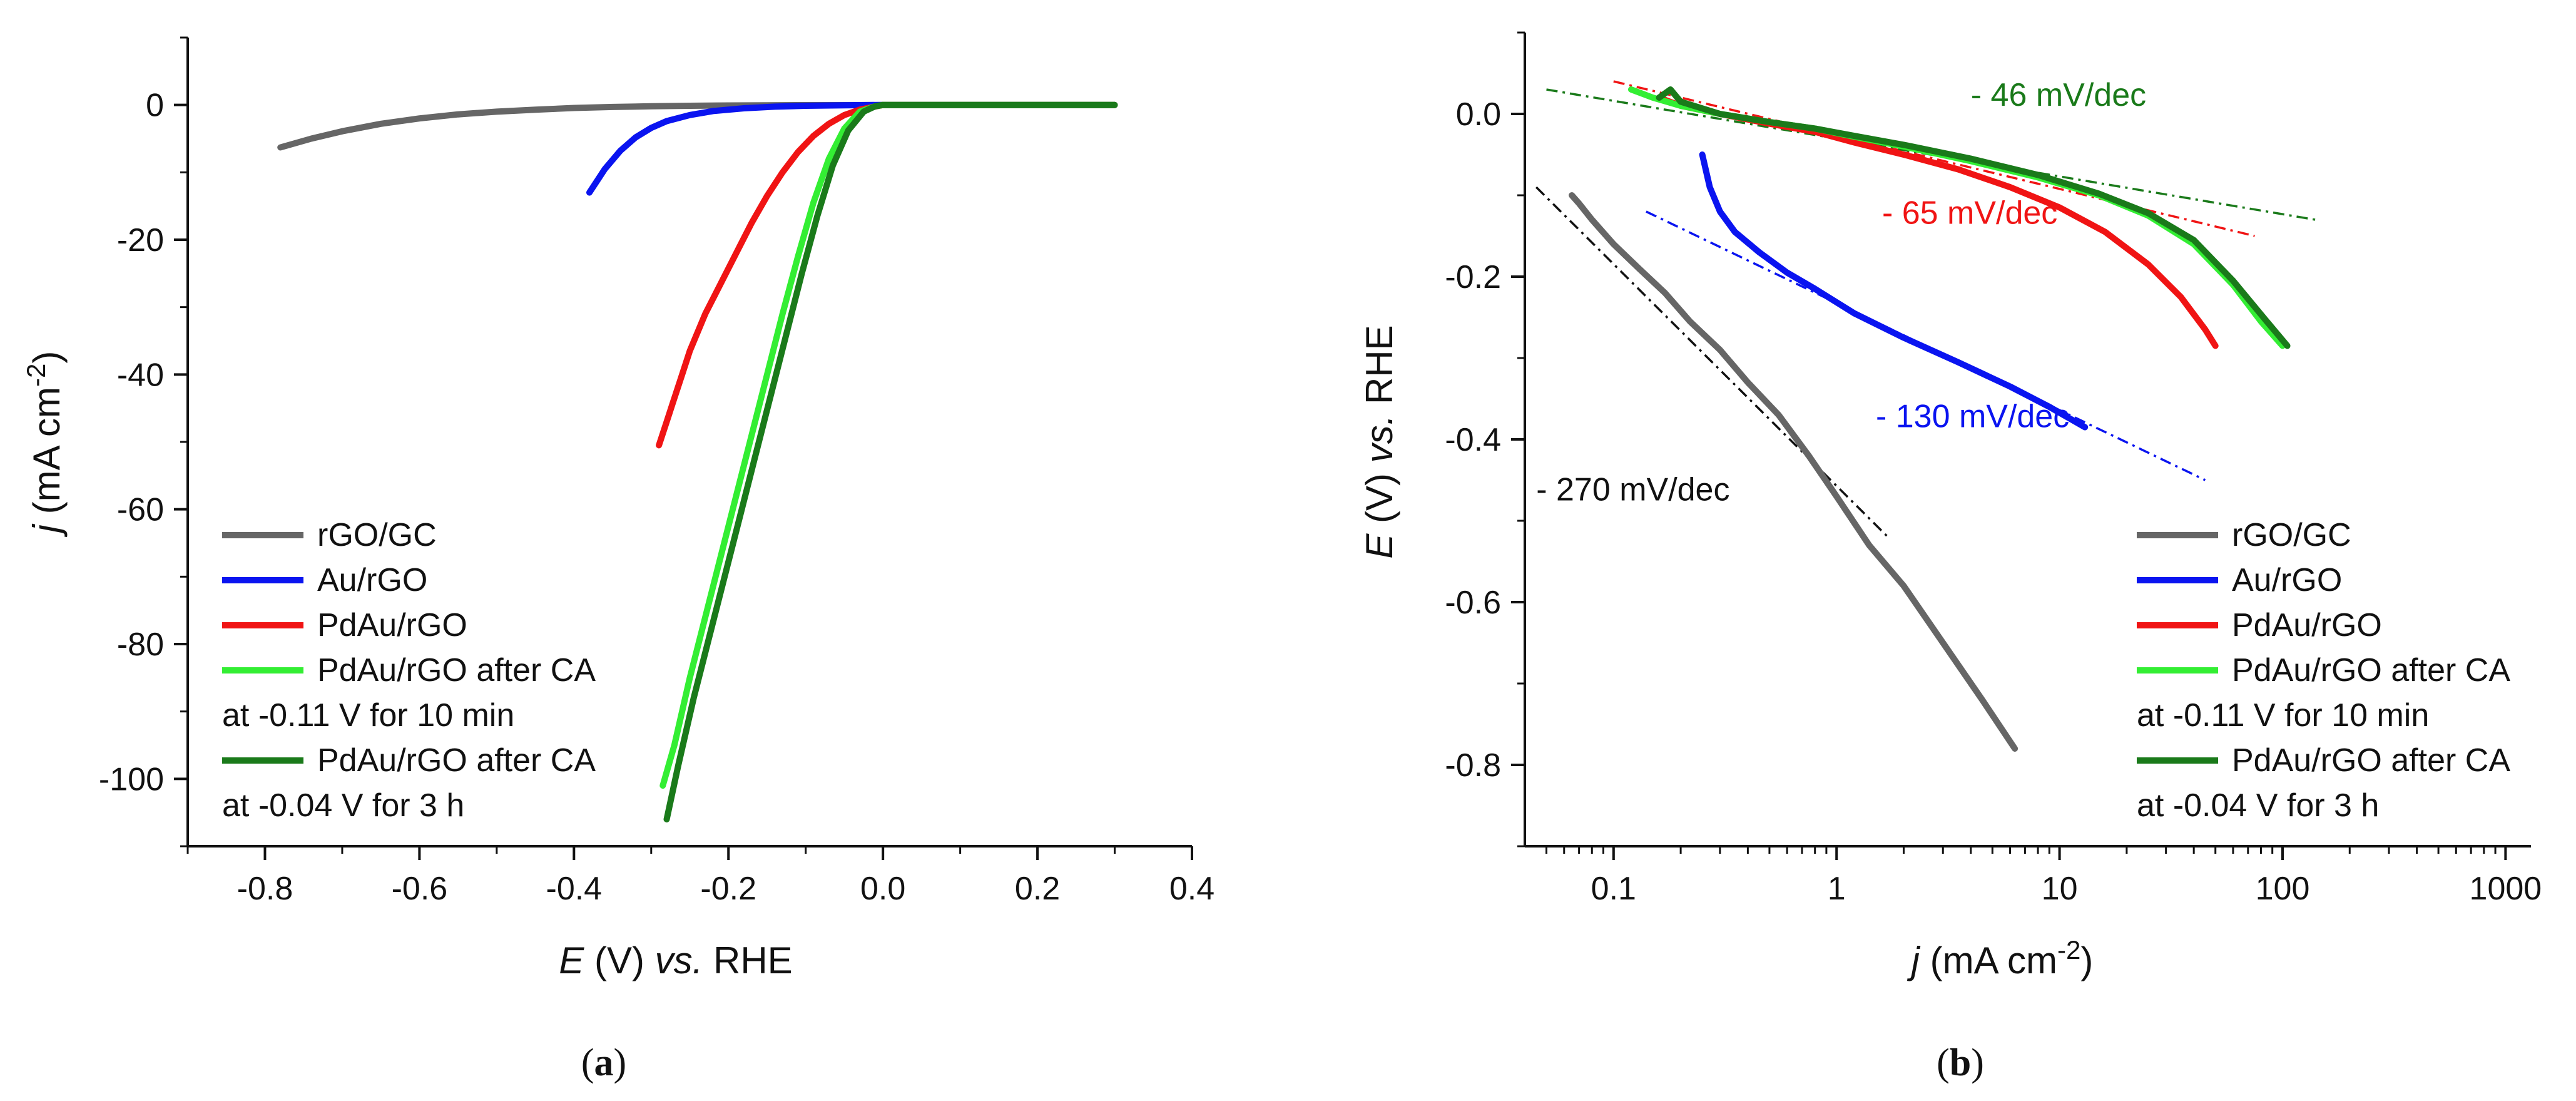 Image resolution: width=2576 pixels, height=1101 pixels. I want to click on y-axis-title: j (mA cm-2), so click(45, 444).